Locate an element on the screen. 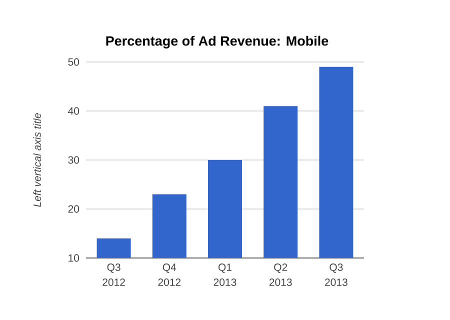  y-tick-label: 40 is located at coordinates (74, 111).